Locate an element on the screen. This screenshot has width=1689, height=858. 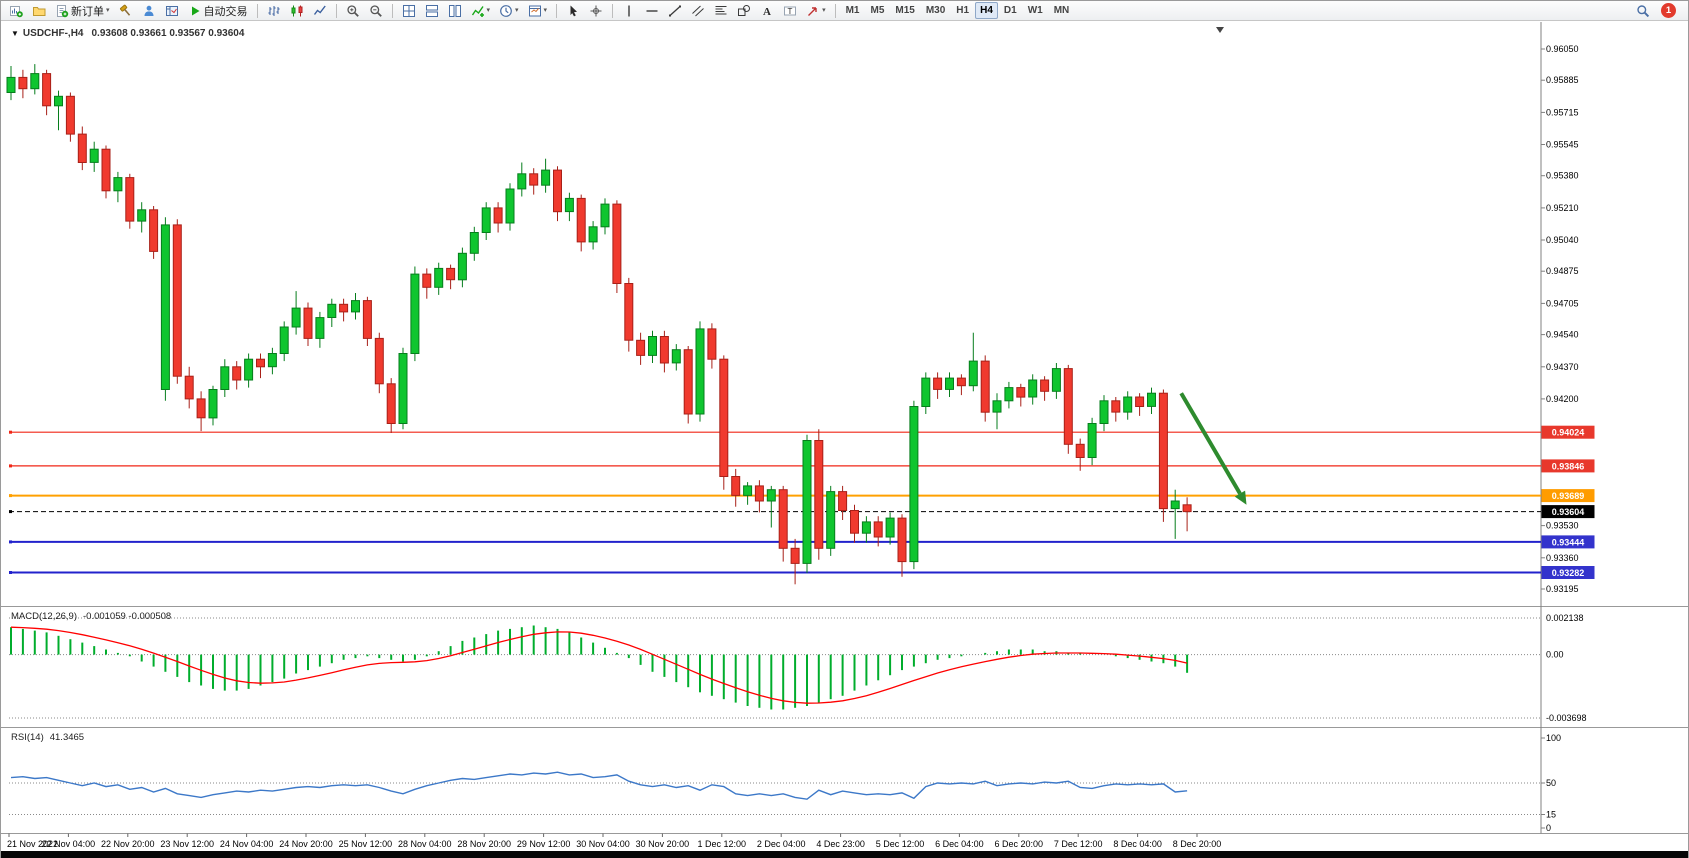
svg-text: A is located at coordinates (767, 12).